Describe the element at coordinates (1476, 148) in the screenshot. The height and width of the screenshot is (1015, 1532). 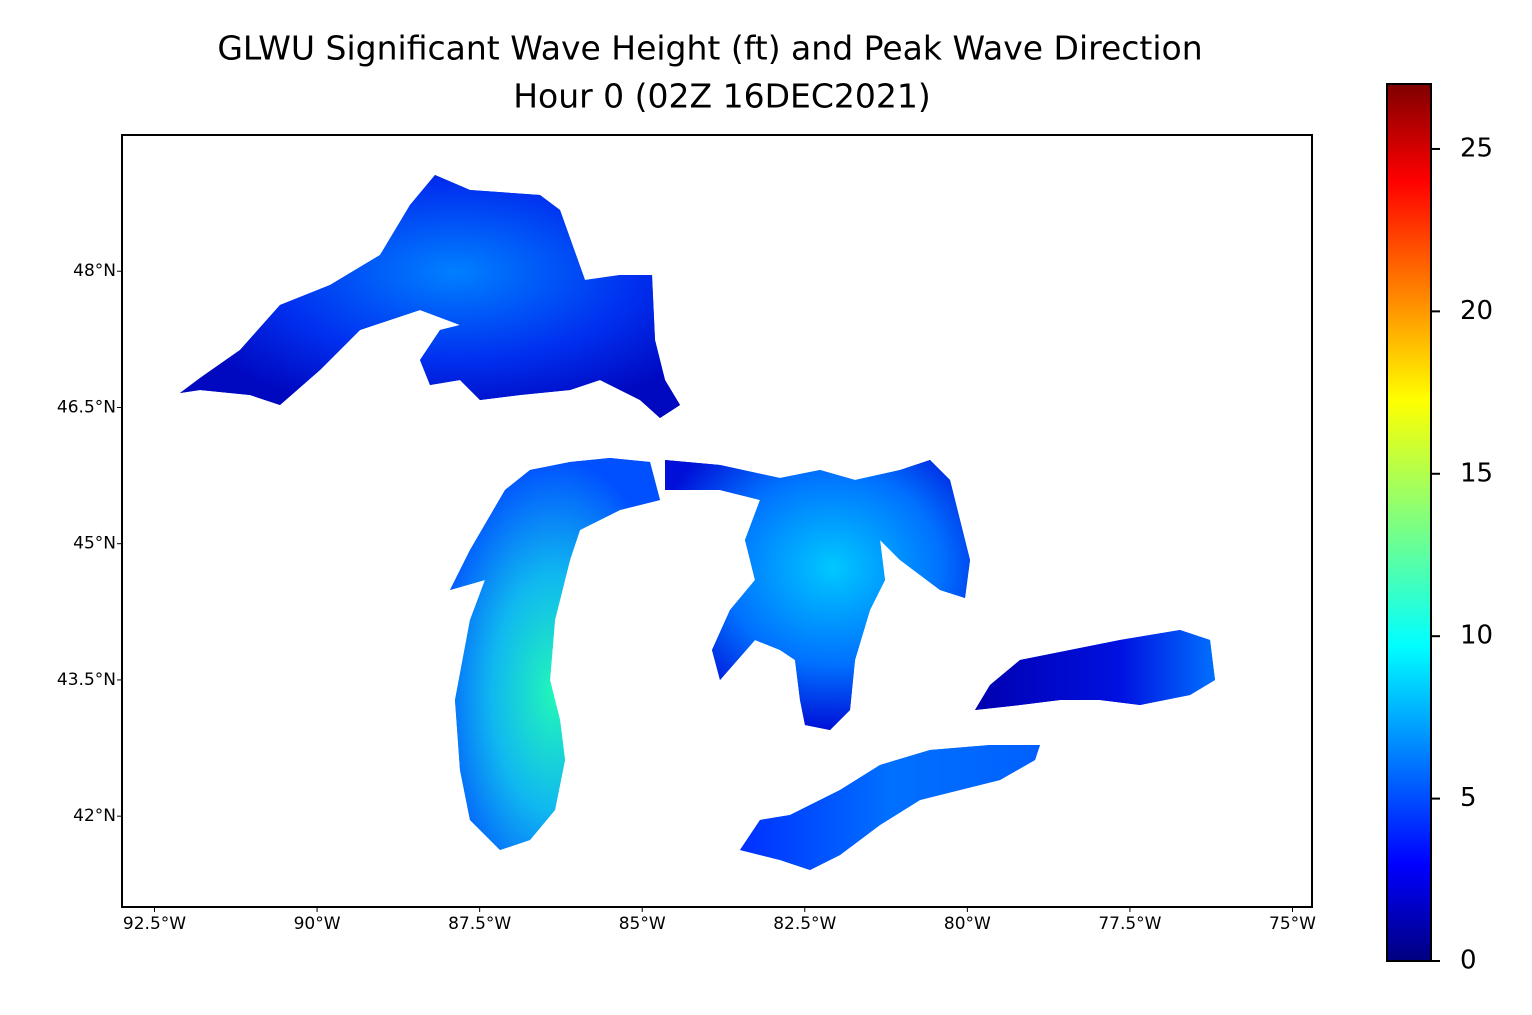
I see `colorbar-tick-label: 25` at that location.